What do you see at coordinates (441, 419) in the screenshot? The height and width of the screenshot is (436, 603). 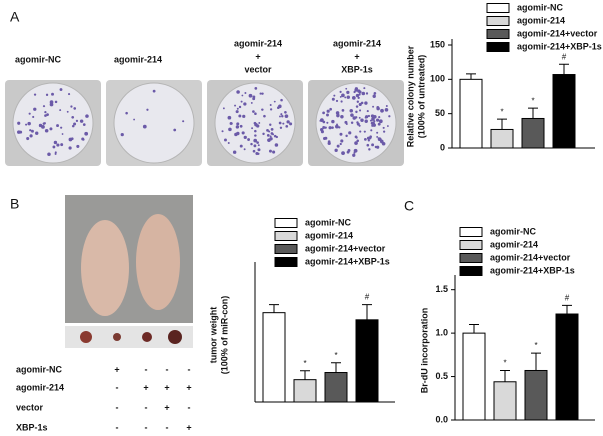 I see `y-tick-label: 0.0` at bounding box center [441, 419].